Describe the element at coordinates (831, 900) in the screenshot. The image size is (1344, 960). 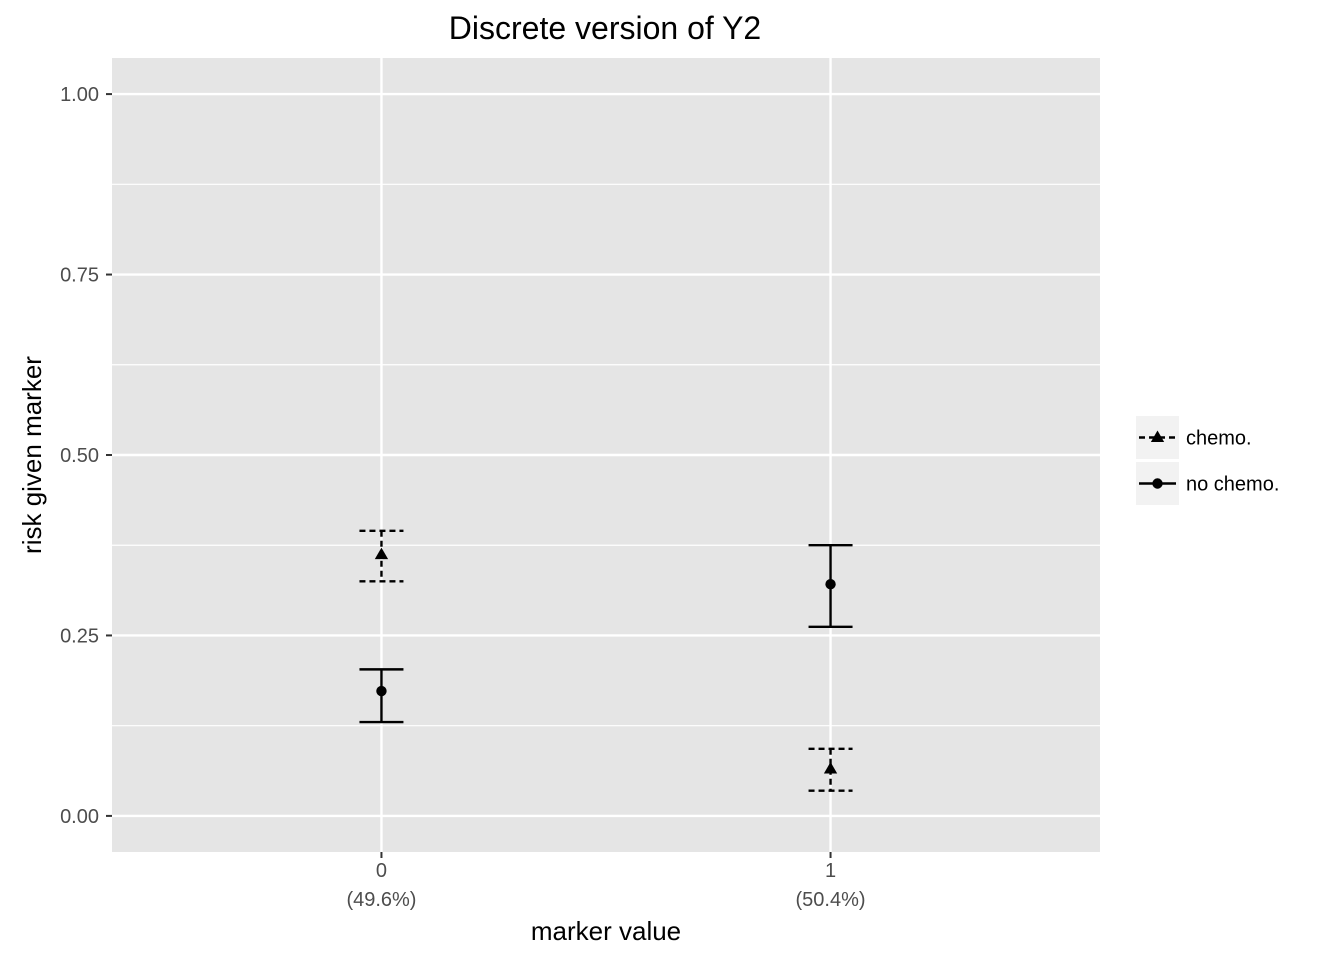
I see `x-tick-sublabel: (50.4%)` at that location.